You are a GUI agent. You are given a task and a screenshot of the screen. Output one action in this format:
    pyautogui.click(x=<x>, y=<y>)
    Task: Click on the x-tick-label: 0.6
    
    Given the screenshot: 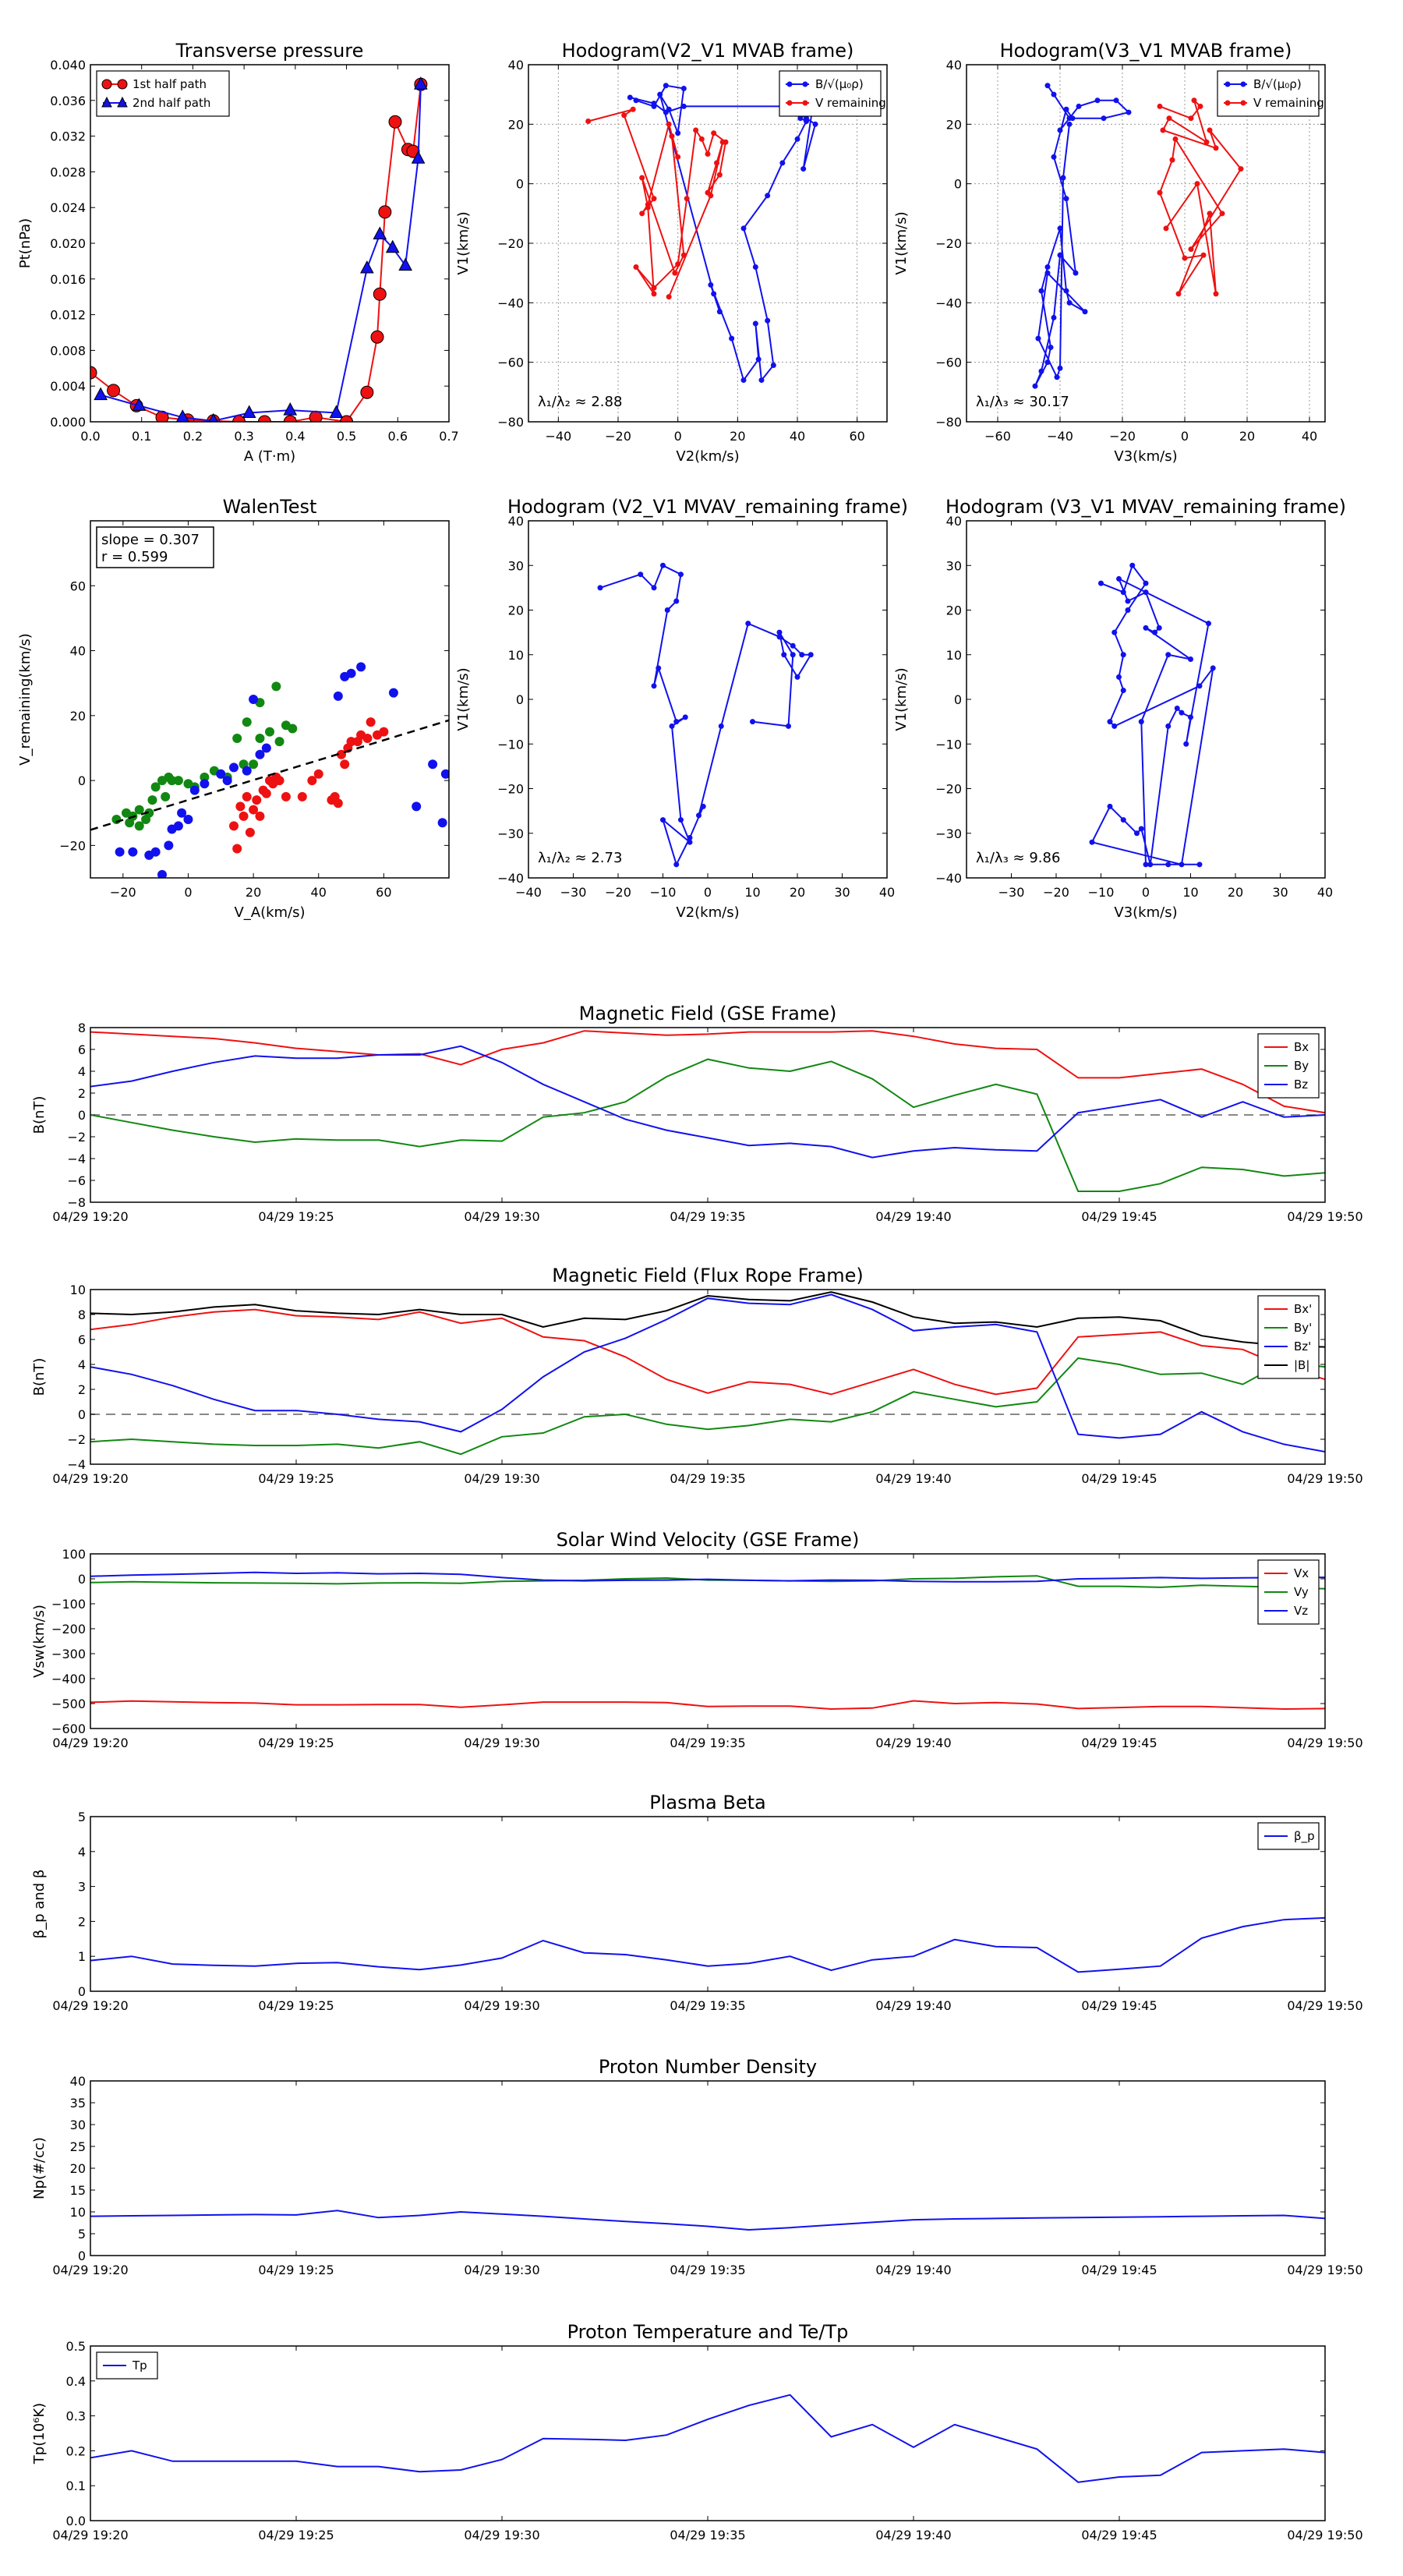 What is the action you would take?
    pyautogui.click(x=398, y=436)
    